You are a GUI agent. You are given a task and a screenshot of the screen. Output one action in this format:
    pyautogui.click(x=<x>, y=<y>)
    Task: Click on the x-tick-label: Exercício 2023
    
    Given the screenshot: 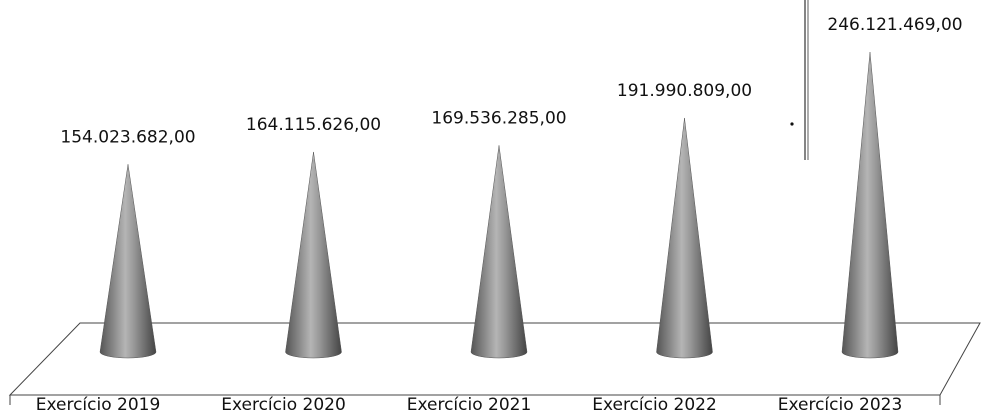 What is the action you would take?
    pyautogui.click(x=840, y=405)
    